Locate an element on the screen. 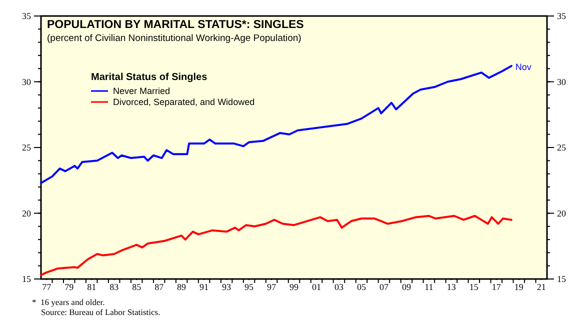 The image size is (579, 323). x-tick-label: 91 is located at coordinates (204, 287).